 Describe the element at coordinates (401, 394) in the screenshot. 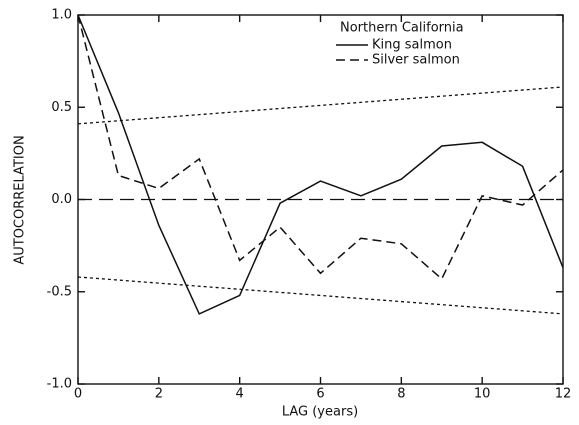

I see `x-tick-label: 8` at that location.